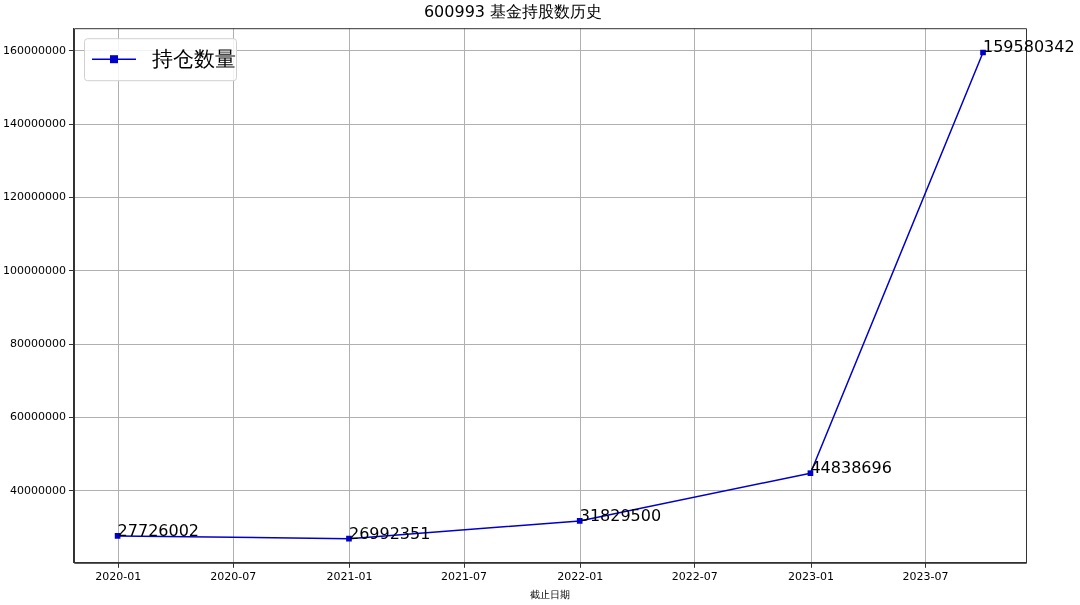 The width and height of the screenshot is (1080, 605). What do you see at coordinates (694, 577) in the screenshot?
I see `x-tick-label: 2022-07` at bounding box center [694, 577].